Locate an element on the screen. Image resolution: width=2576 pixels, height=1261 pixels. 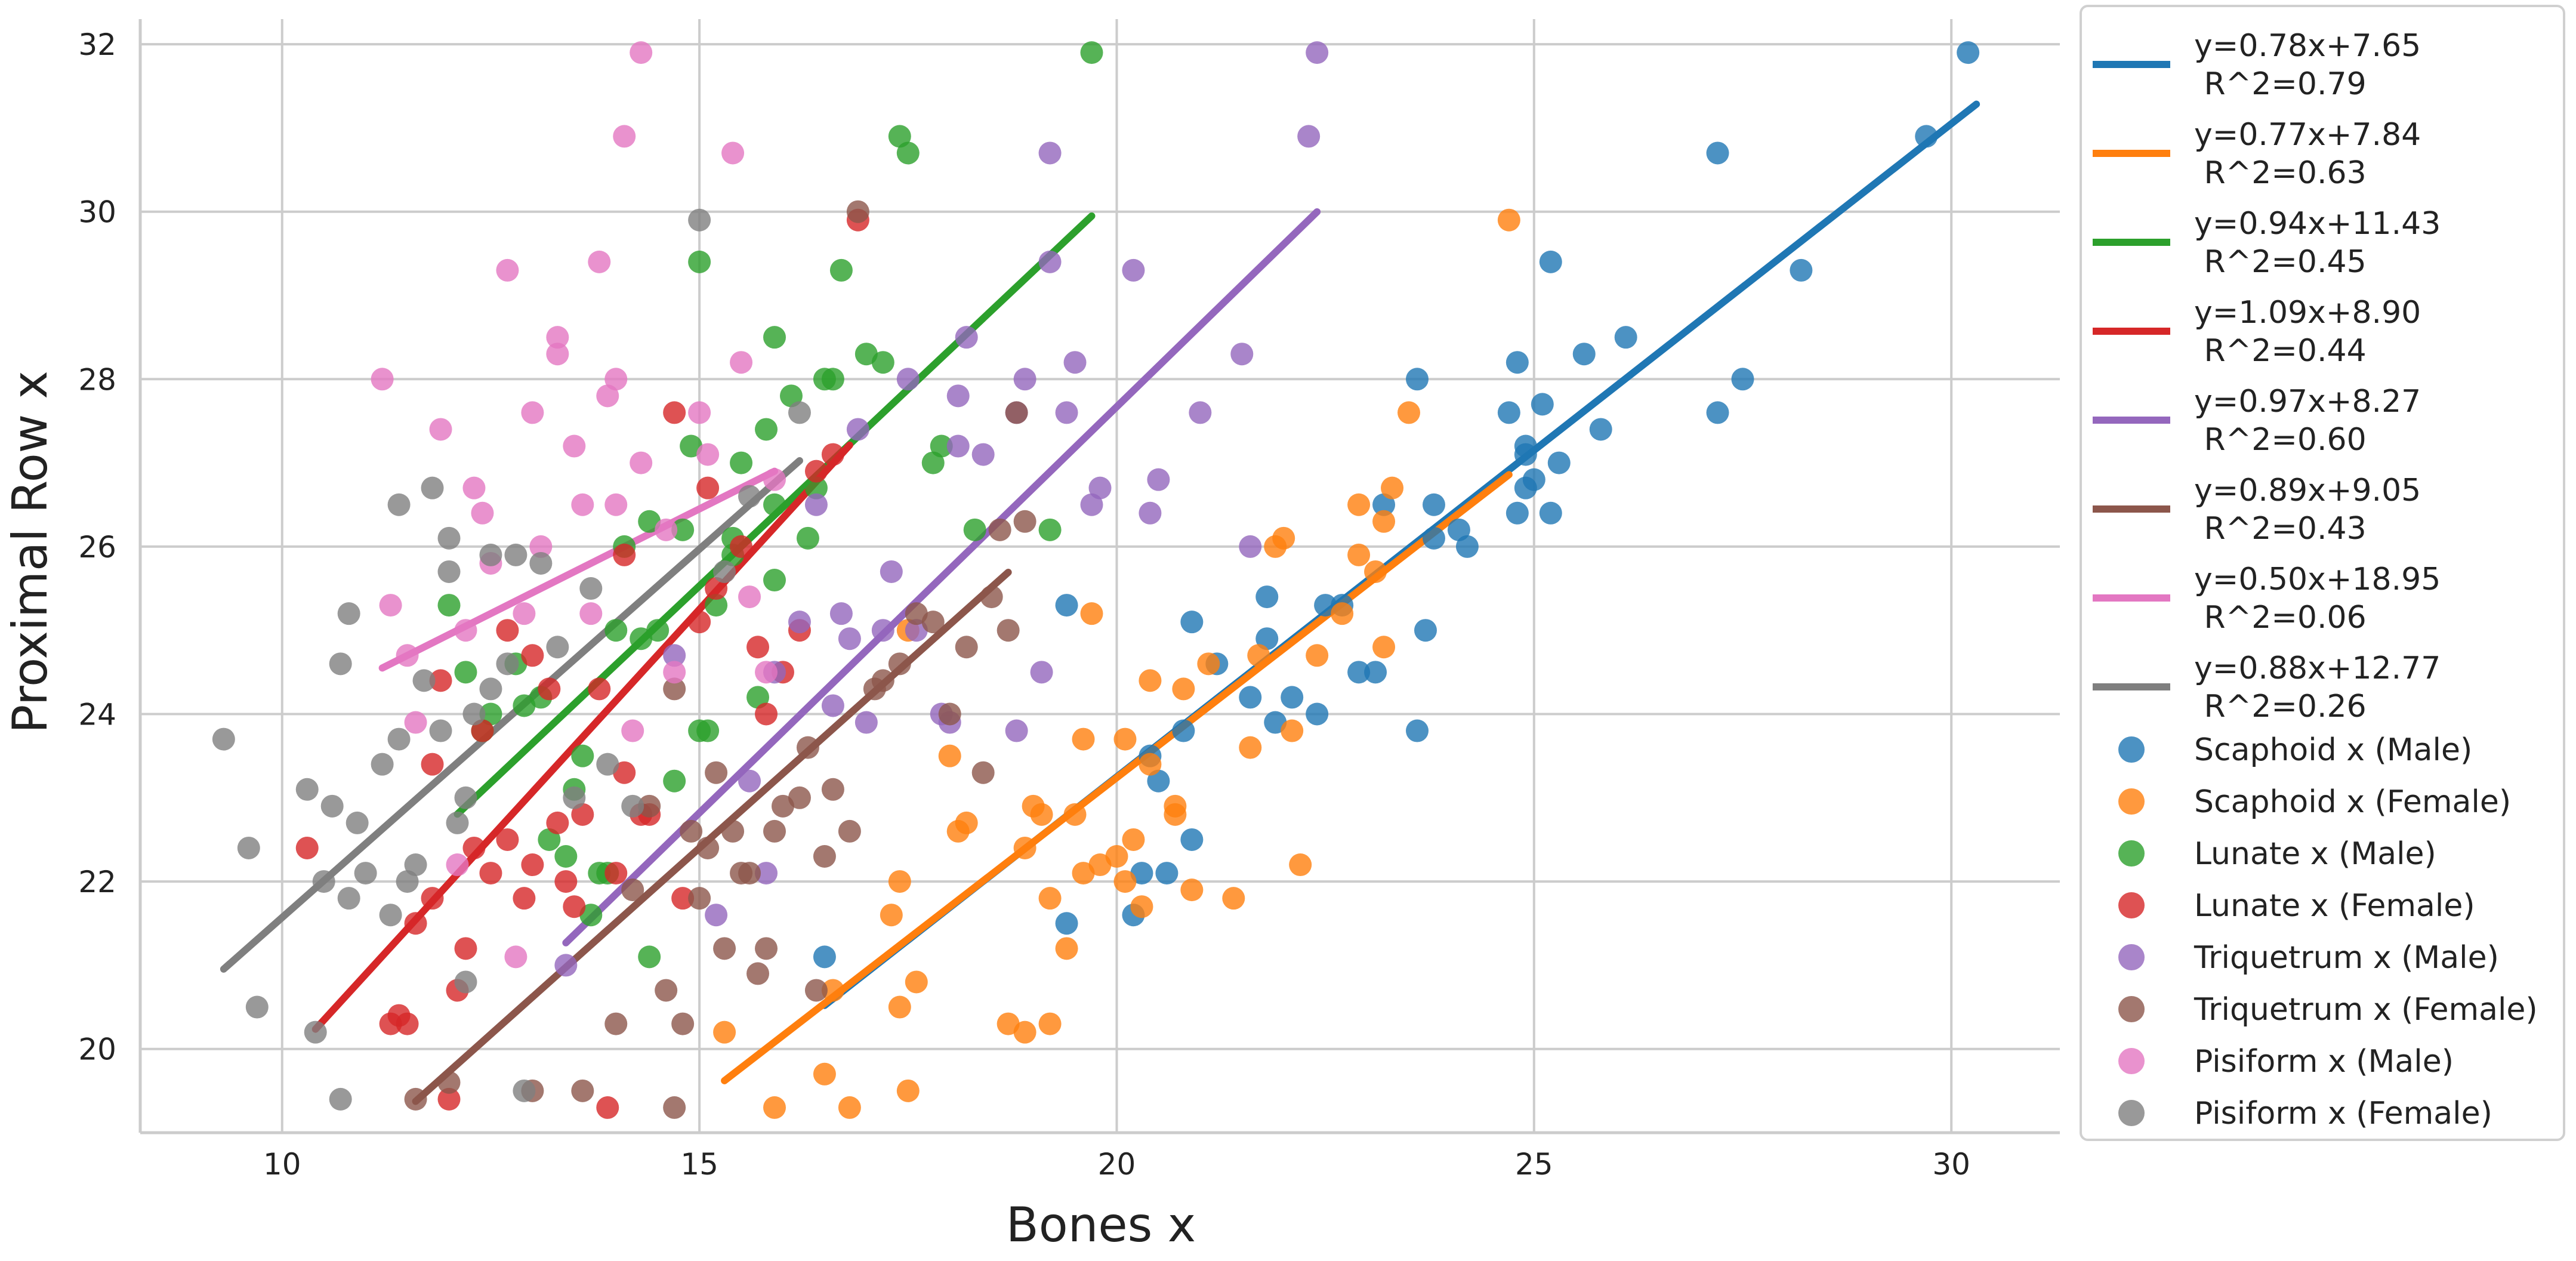
legend-entry-label: Lunate x (Male) is located at coordinates (2315, 854).